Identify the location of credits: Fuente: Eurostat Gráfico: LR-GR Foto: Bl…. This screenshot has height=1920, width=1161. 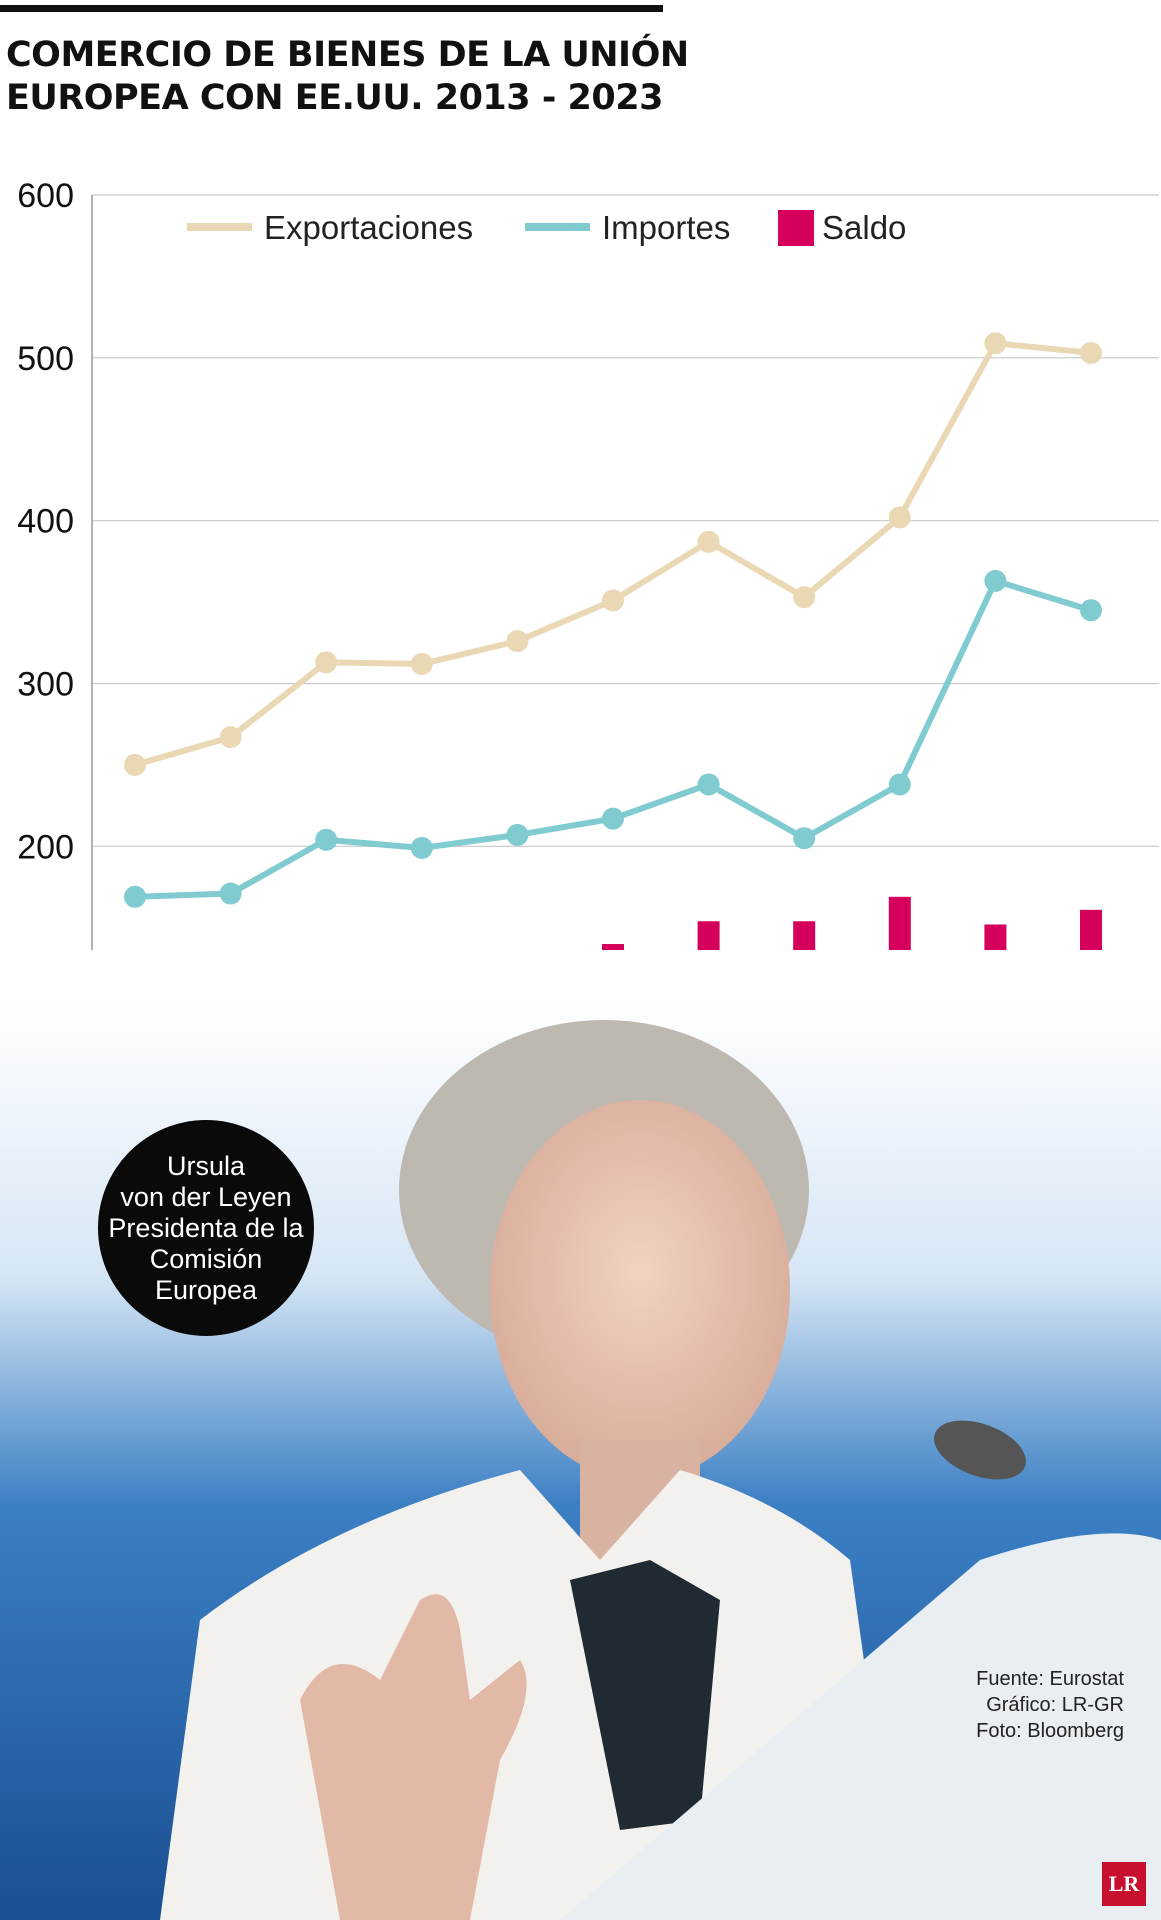
(1050, 1705).